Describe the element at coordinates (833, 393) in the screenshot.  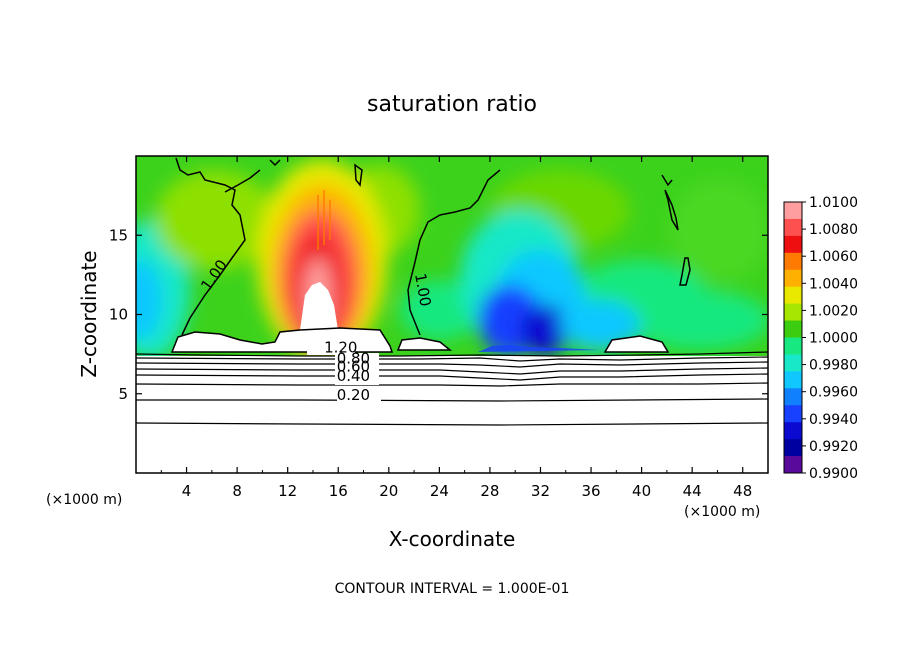
I see `colorbar-label: 0.9960` at that location.